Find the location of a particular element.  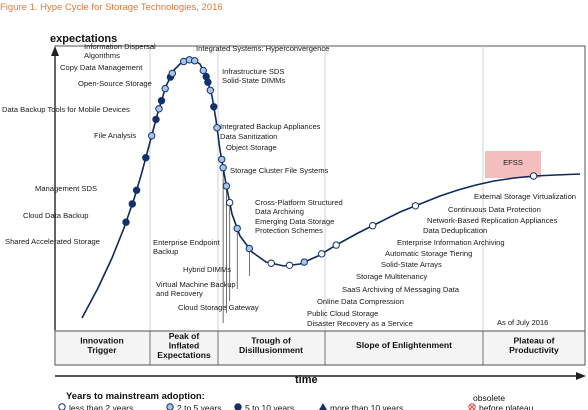

legend-title: Years to mainstream adoption: is located at coordinates (135, 396).